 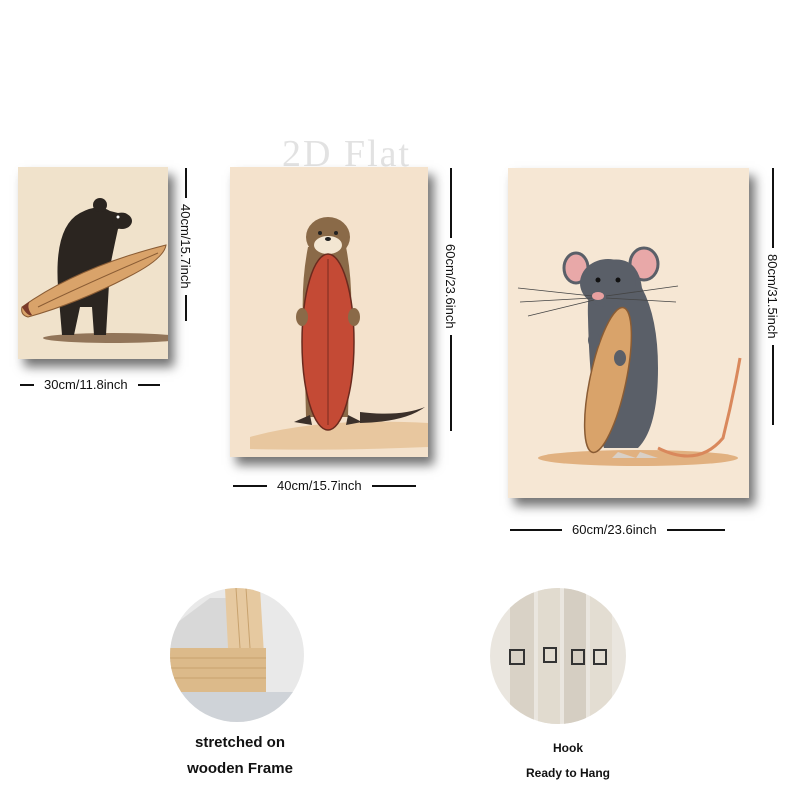 I want to click on mouse-width-dimension: 60cm/23.6inch, so click(x=617, y=529).